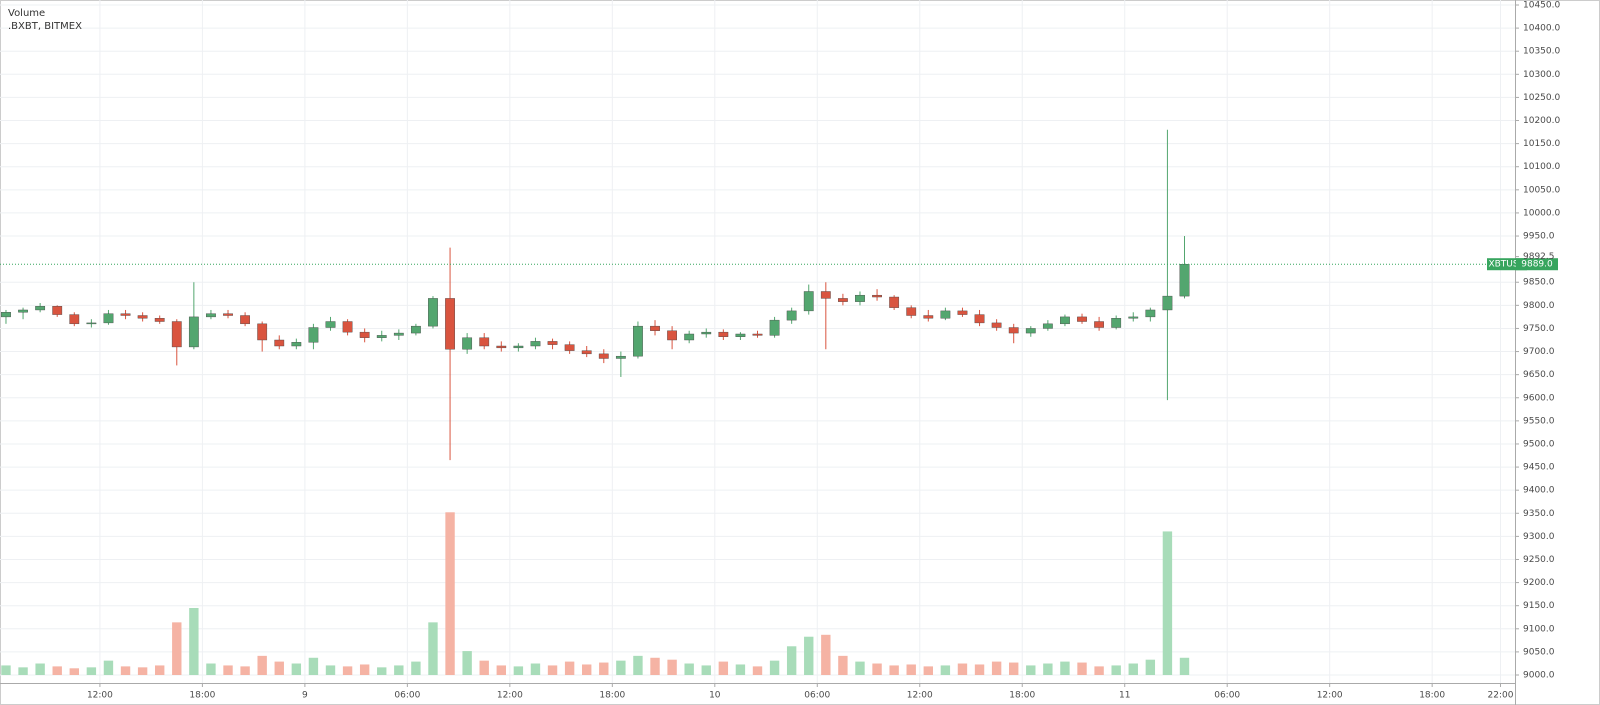 This screenshot has width=1600, height=705. I want to click on y-tick-label: 9800.0, so click(1539, 306).